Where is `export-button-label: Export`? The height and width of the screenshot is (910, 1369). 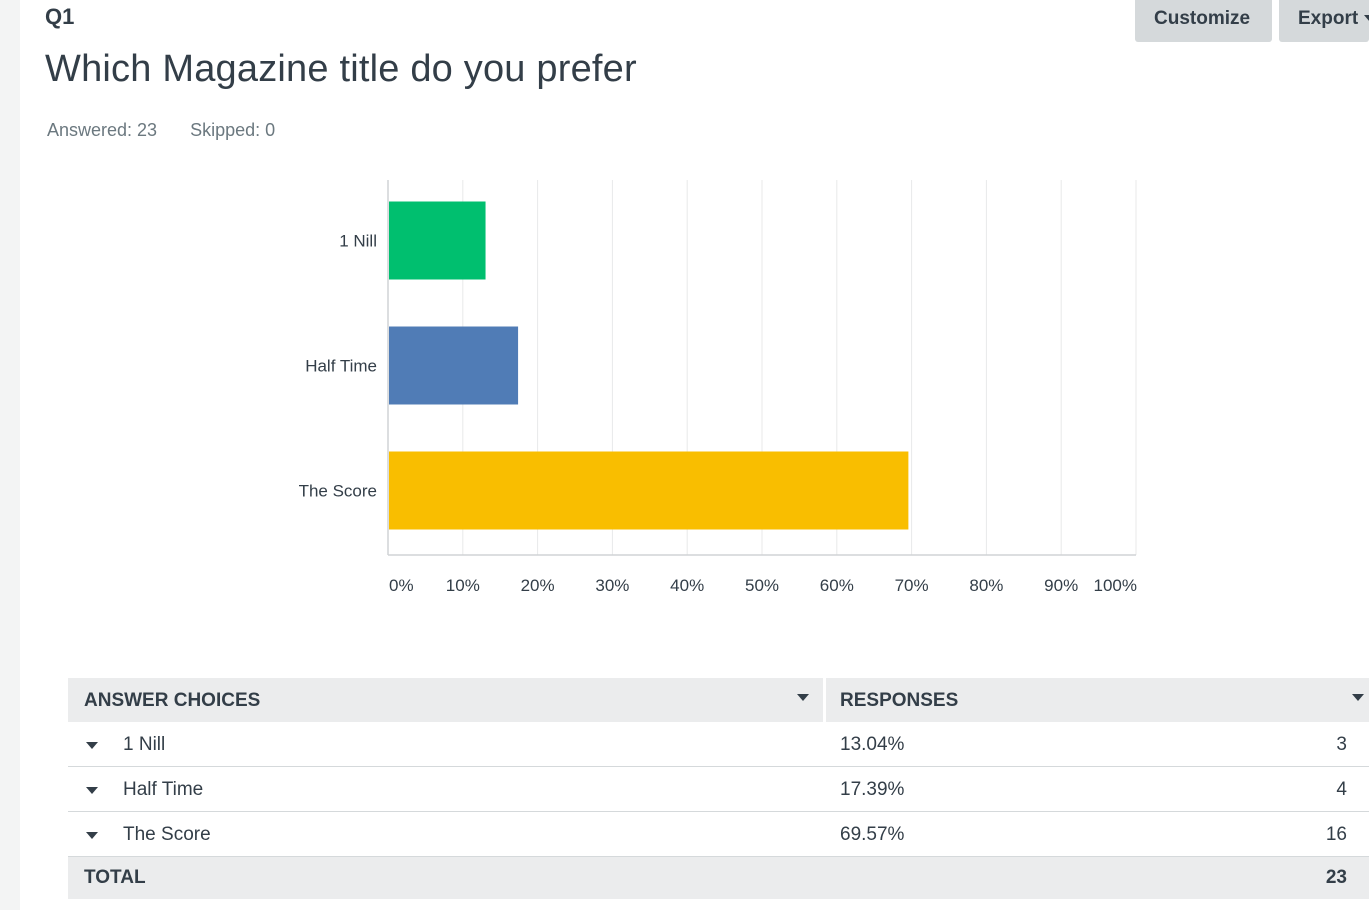
export-button-label: Export is located at coordinates (1328, 18).